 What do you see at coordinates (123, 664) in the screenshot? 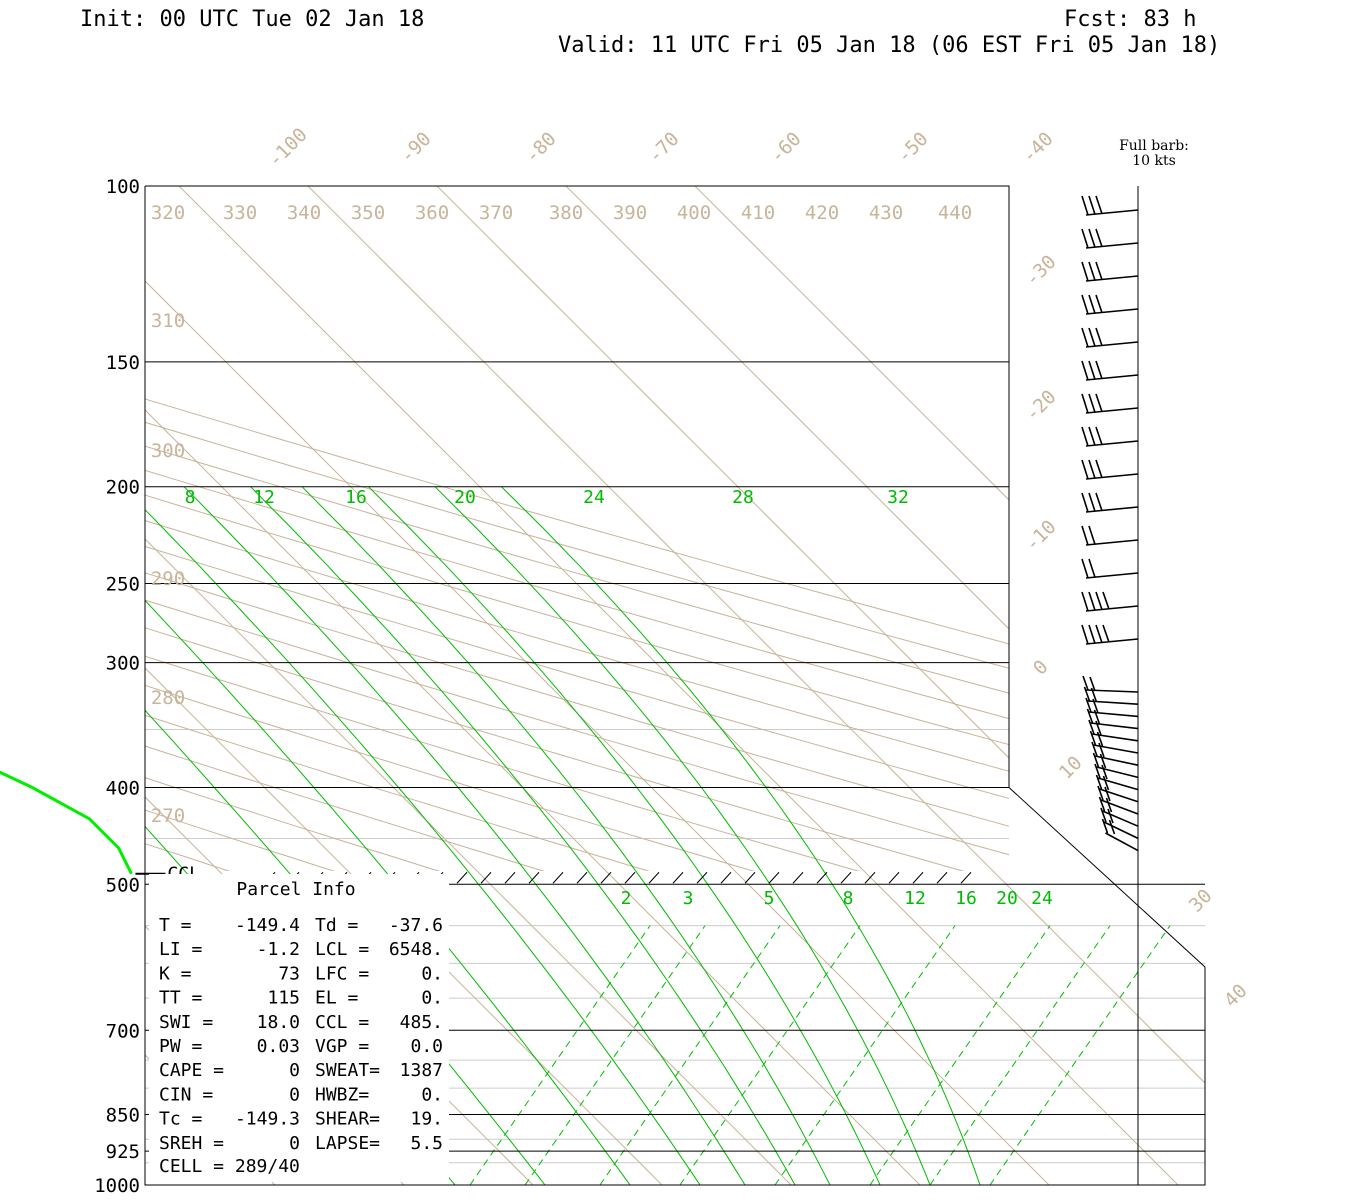
I see `pressure-label: 300` at bounding box center [123, 664].